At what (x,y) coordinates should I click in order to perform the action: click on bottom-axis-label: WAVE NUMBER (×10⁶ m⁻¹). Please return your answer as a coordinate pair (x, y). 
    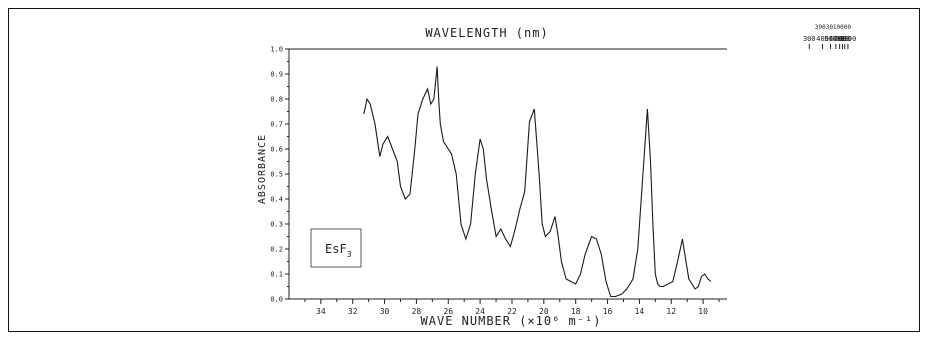
    Looking at the image, I should click on (511, 321).